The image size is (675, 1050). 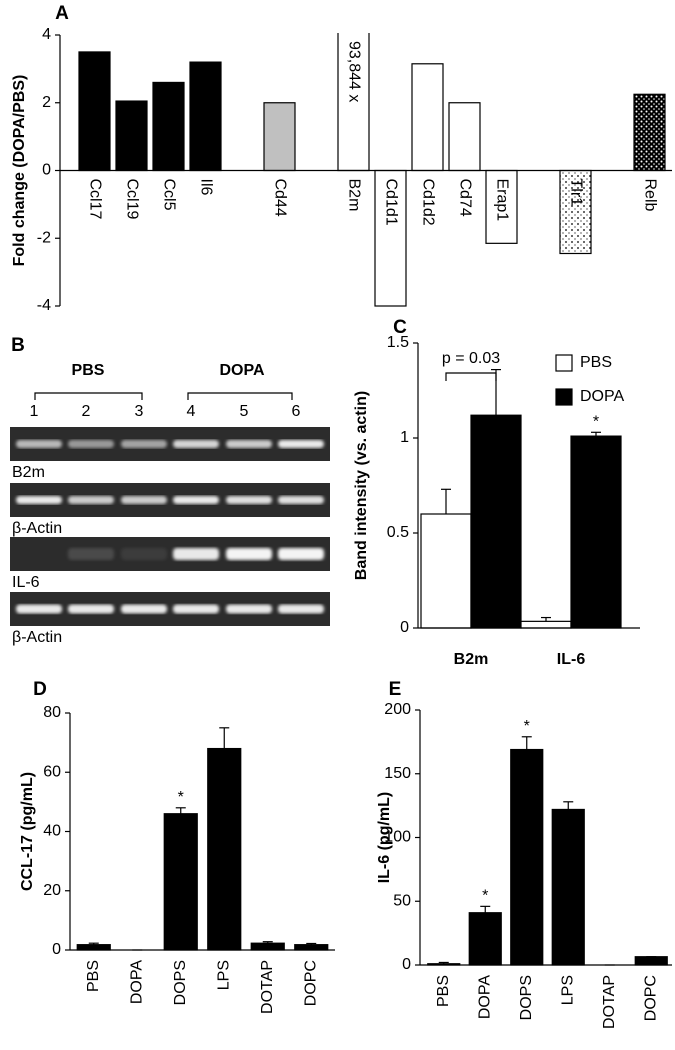 What do you see at coordinates (52, 771) in the screenshot?
I see `y-tick-label: 60` at bounding box center [52, 771].